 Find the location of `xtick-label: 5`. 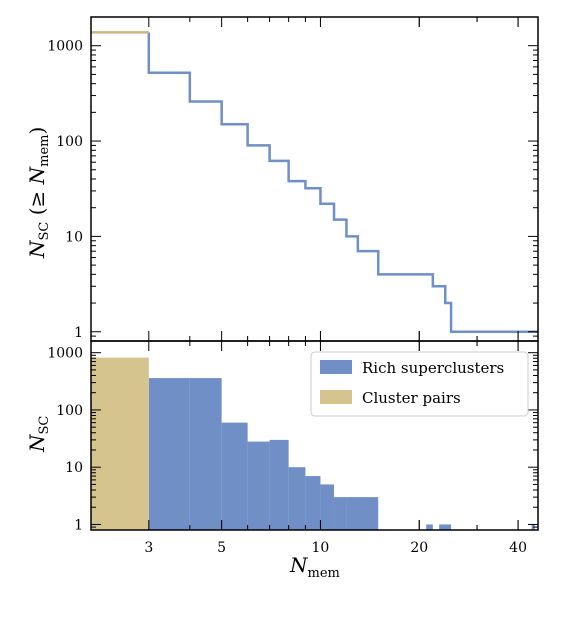

xtick-label: 5 is located at coordinates (221, 548).